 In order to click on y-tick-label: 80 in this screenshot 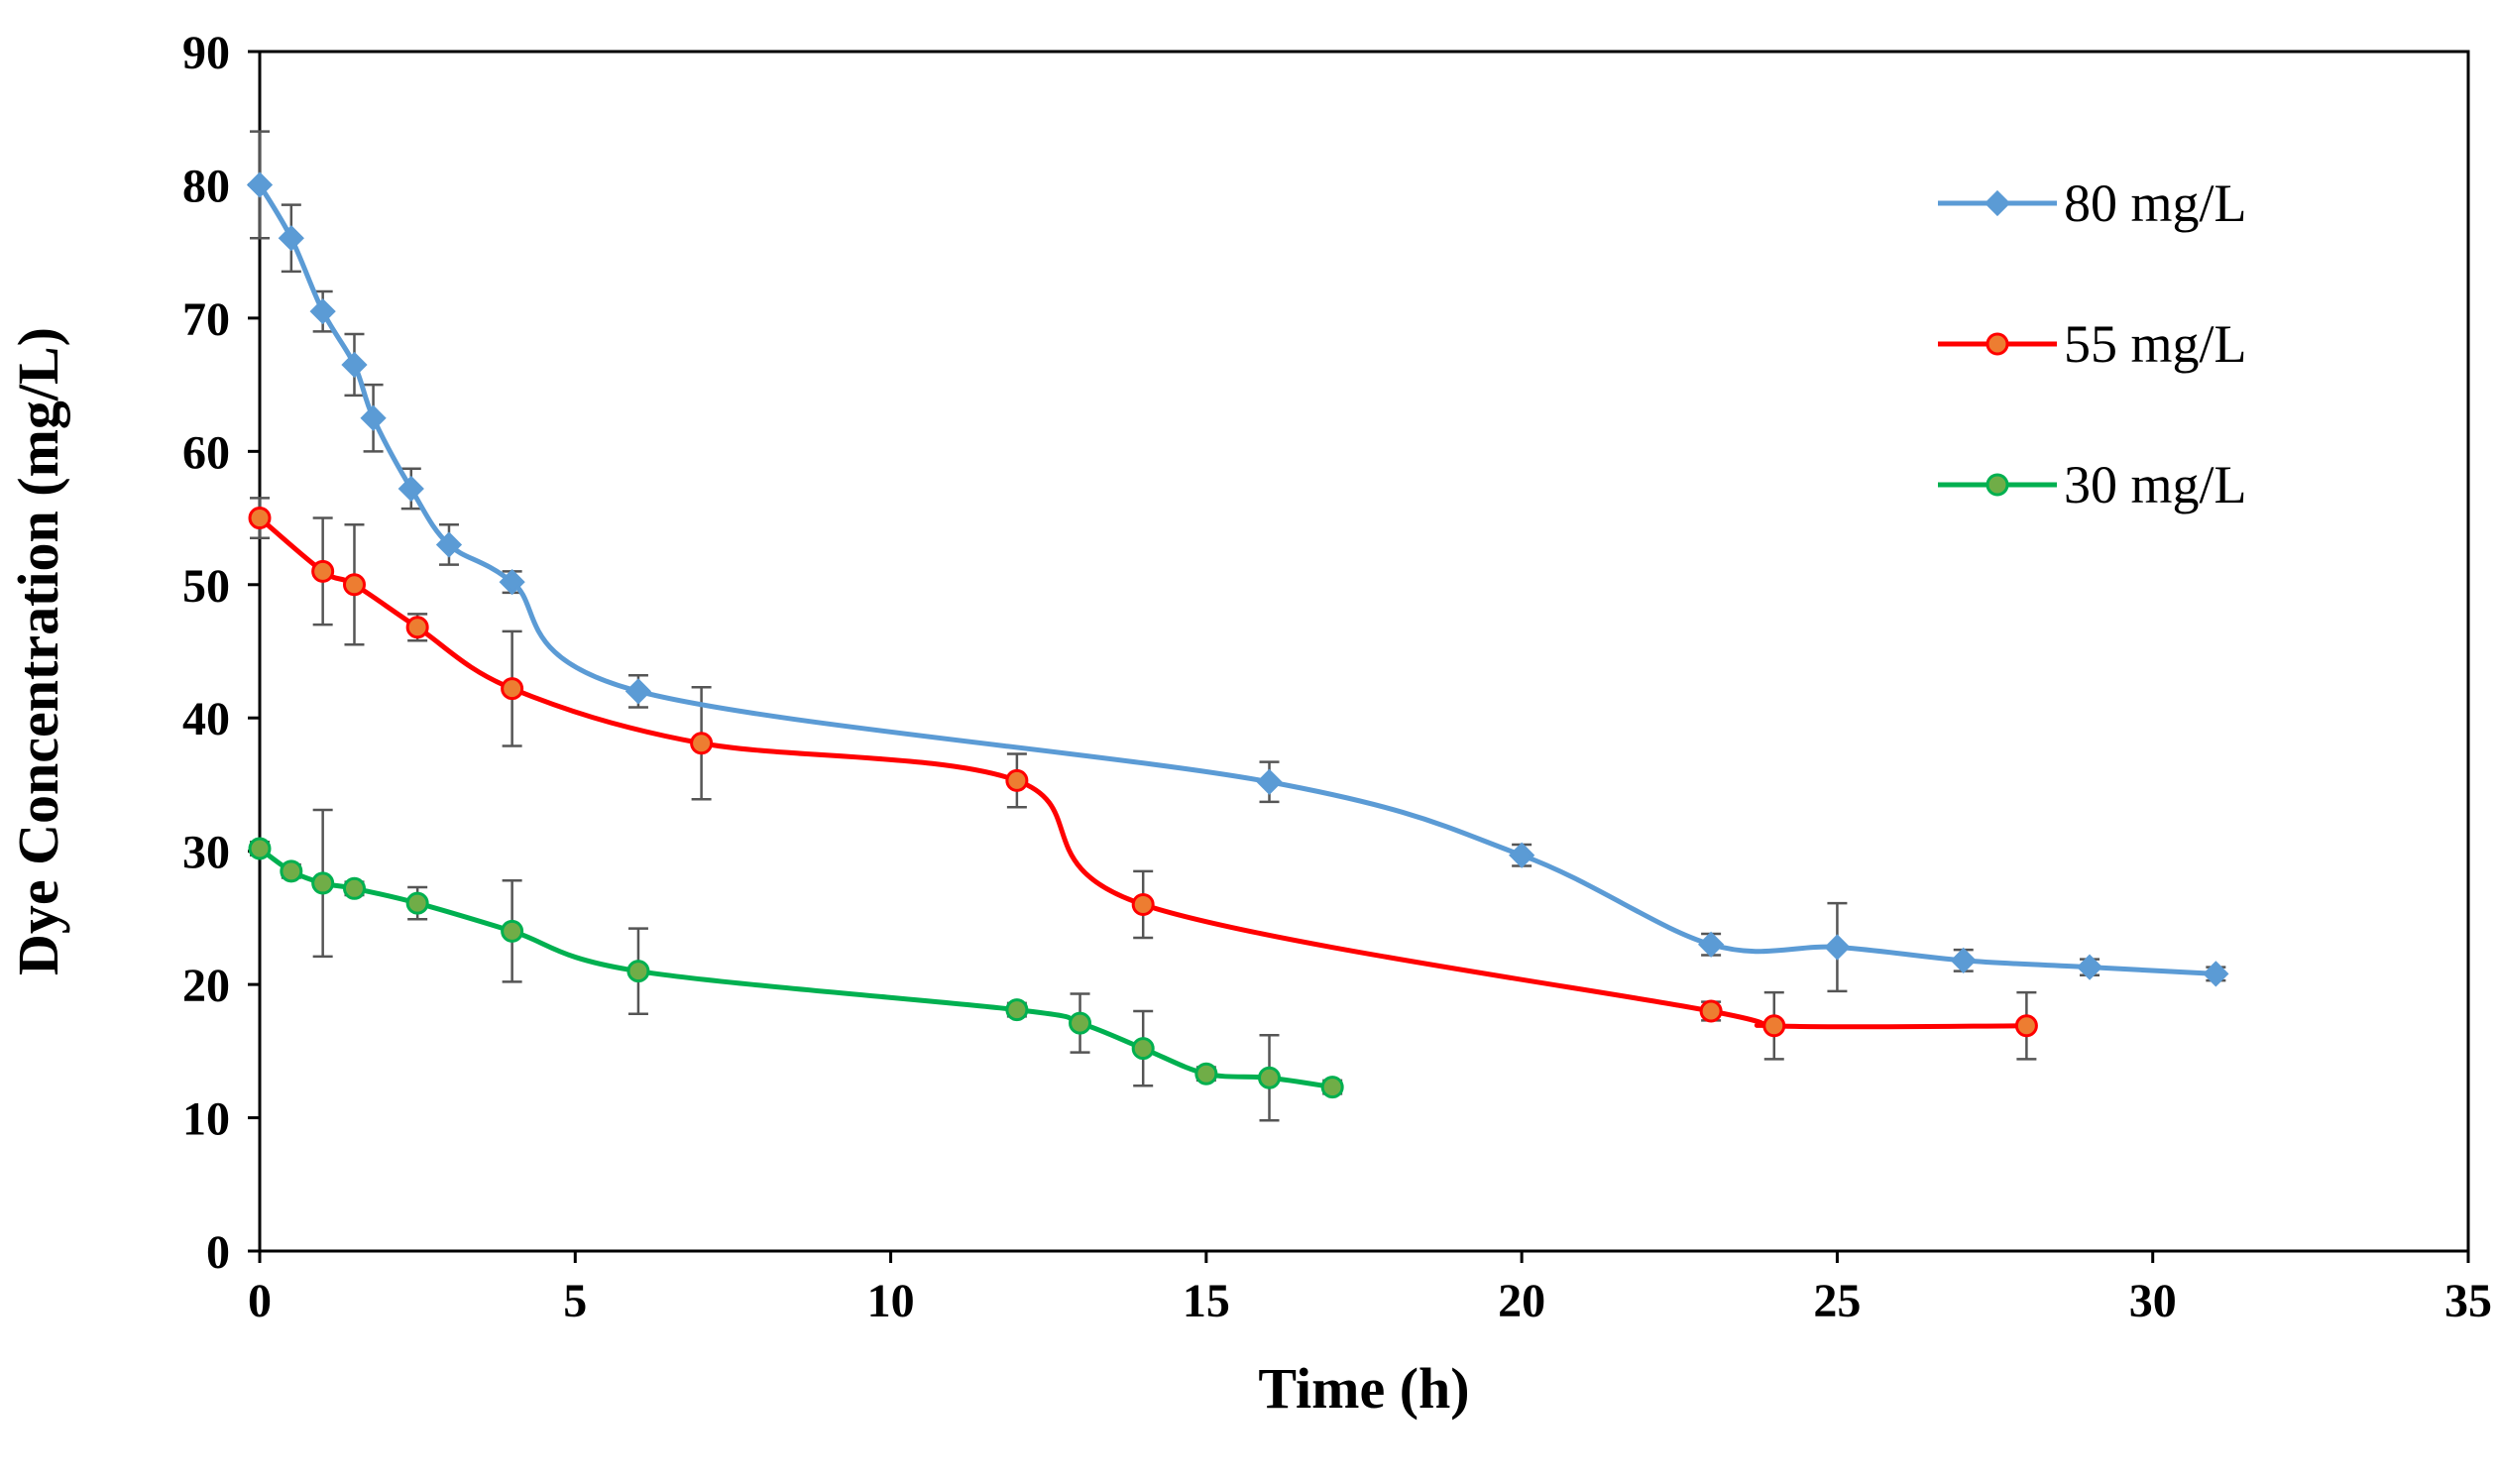, I will do `click(206, 186)`.